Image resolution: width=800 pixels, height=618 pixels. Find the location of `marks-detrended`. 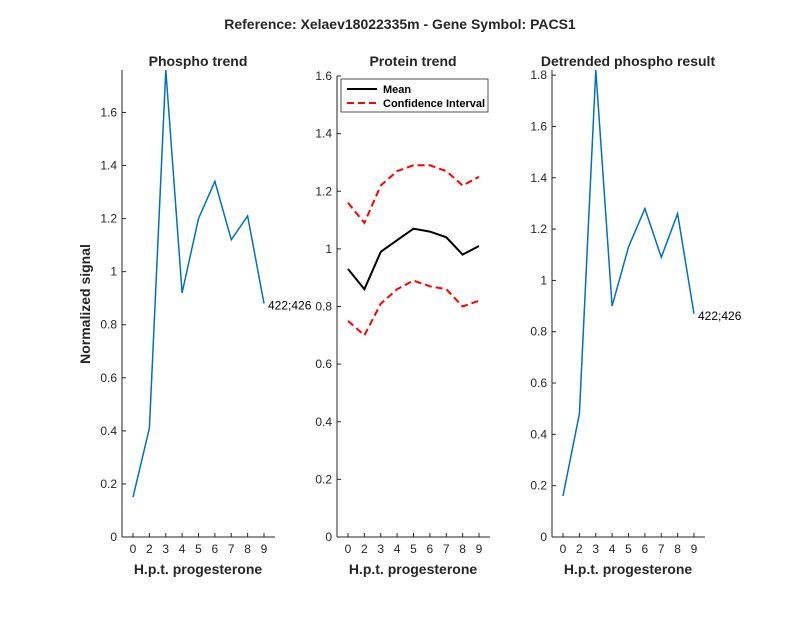

marks-detrended is located at coordinates (628, 283).